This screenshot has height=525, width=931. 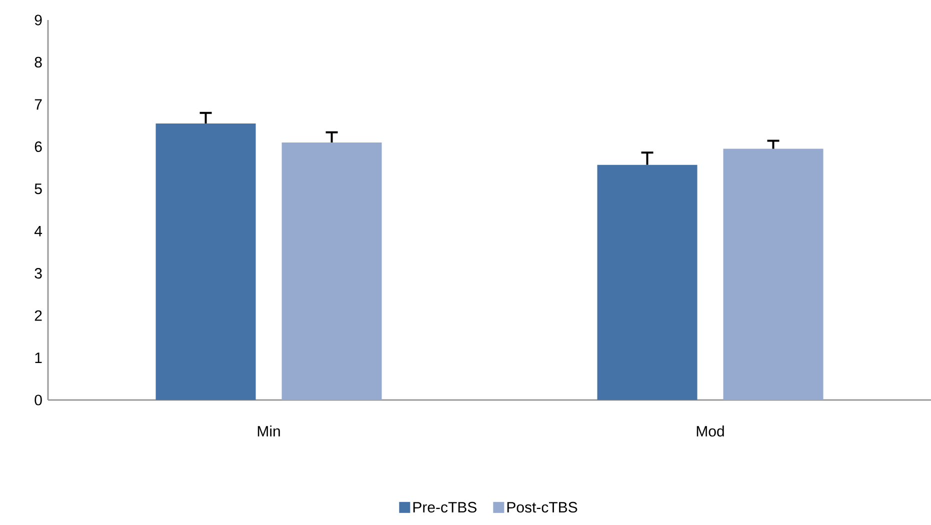 What do you see at coordinates (38, 400) in the screenshot?
I see `y-tick-label: 0` at bounding box center [38, 400].